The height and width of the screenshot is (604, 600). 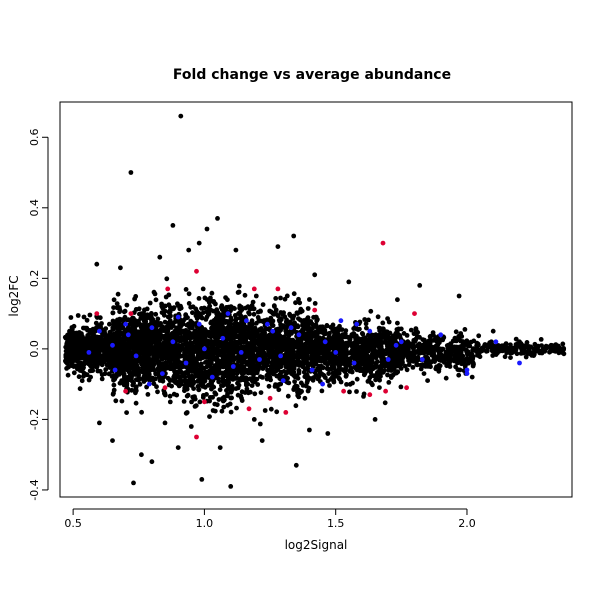 I want to click on y-tick-label: 0.6, so click(x=34, y=138).